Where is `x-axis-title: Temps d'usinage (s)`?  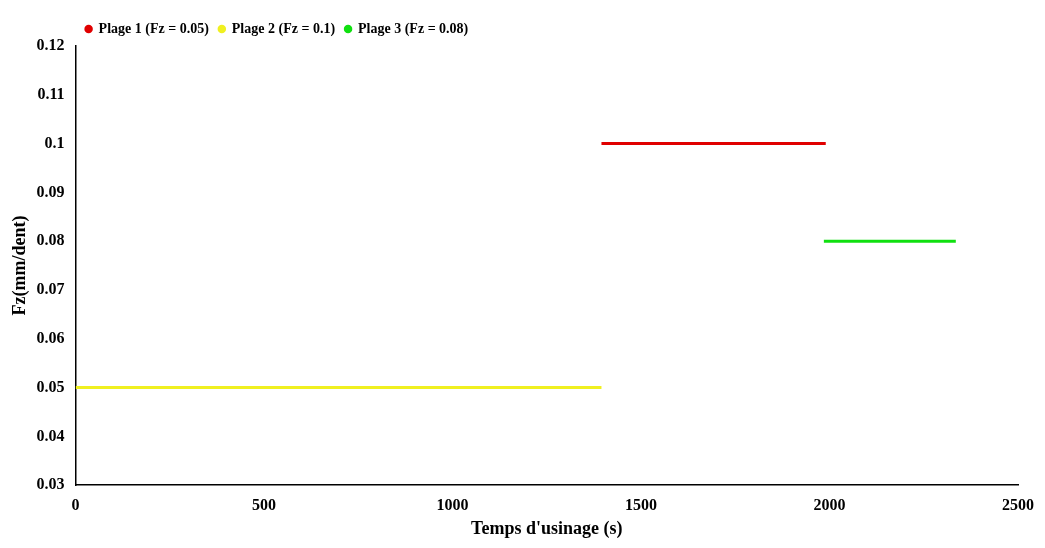 x-axis-title: Temps d'usinage (s) is located at coordinates (547, 528).